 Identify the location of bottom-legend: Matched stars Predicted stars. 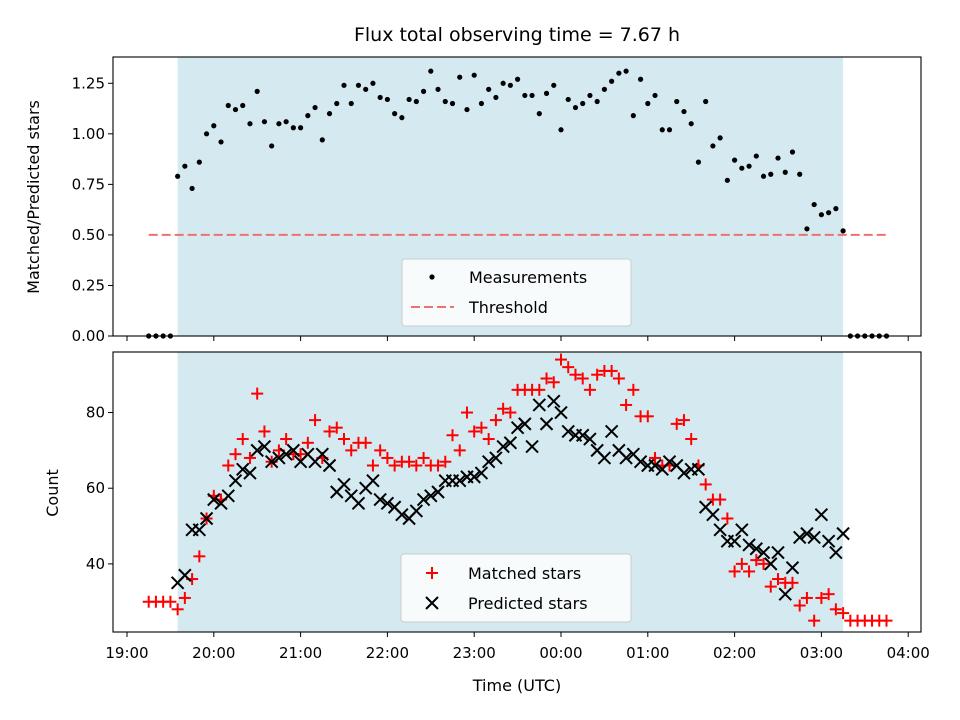
(516, 588).